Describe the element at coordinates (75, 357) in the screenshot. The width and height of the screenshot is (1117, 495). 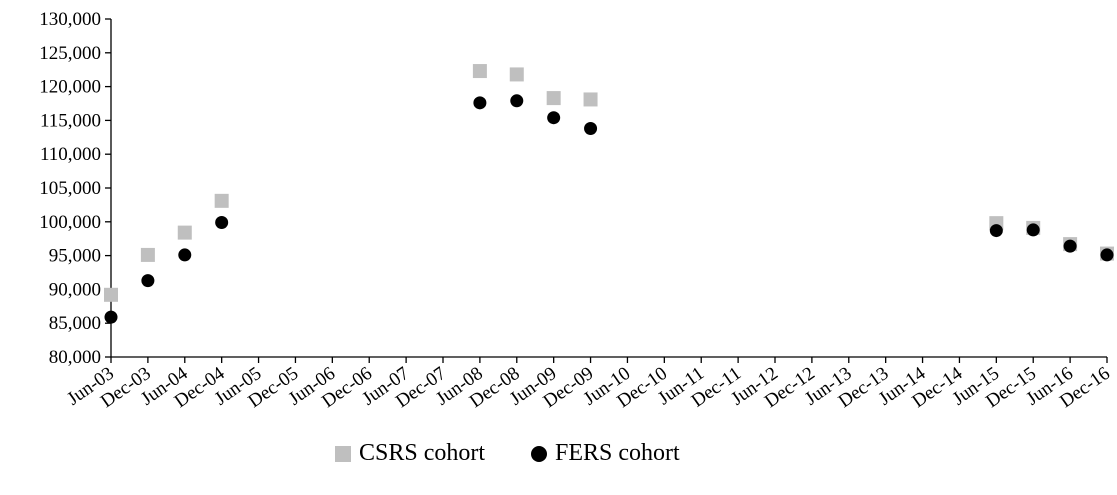
I see `y-tick-label: 80,000` at that location.